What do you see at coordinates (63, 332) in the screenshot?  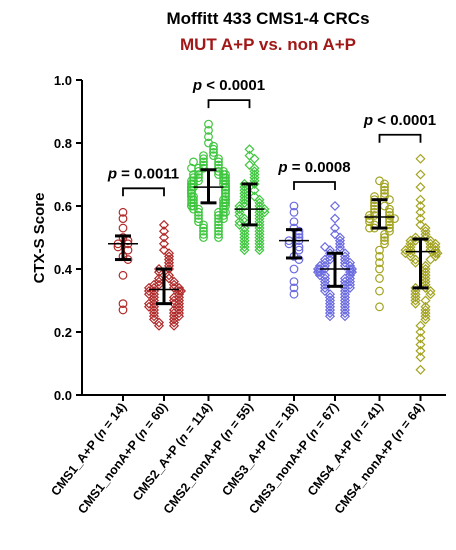 I see `y-tick-label: 0.2` at bounding box center [63, 332].